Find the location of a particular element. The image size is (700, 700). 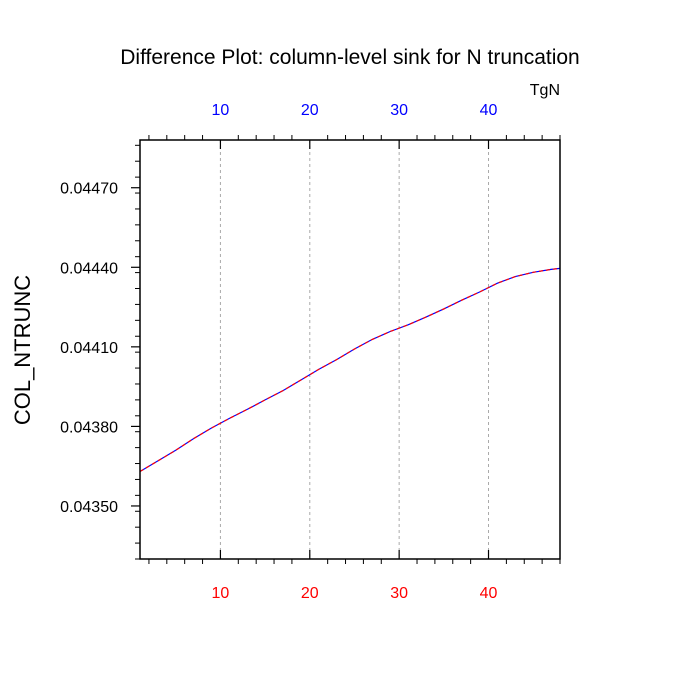

top-tick-label: 30 is located at coordinates (399, 110).